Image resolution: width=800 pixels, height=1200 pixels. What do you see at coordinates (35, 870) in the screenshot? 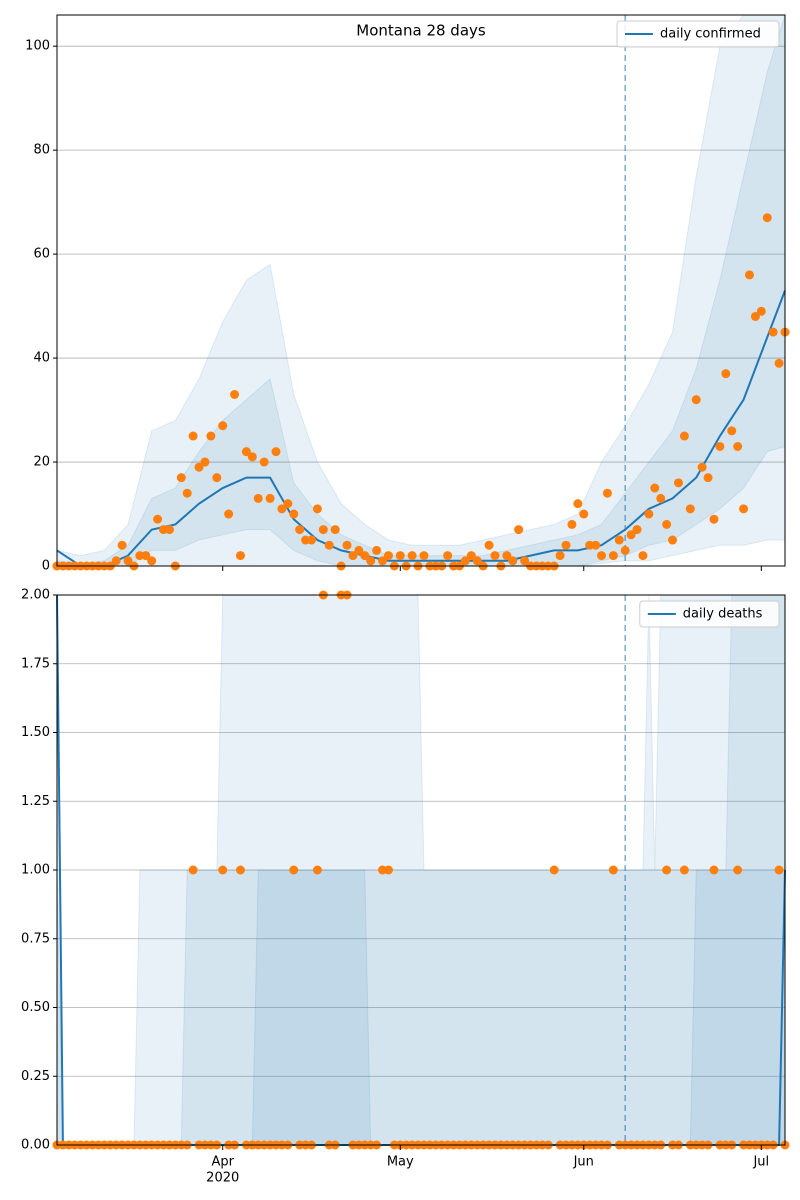
I see `y-tick-label: 1.00` at bounding box center [35, 870].